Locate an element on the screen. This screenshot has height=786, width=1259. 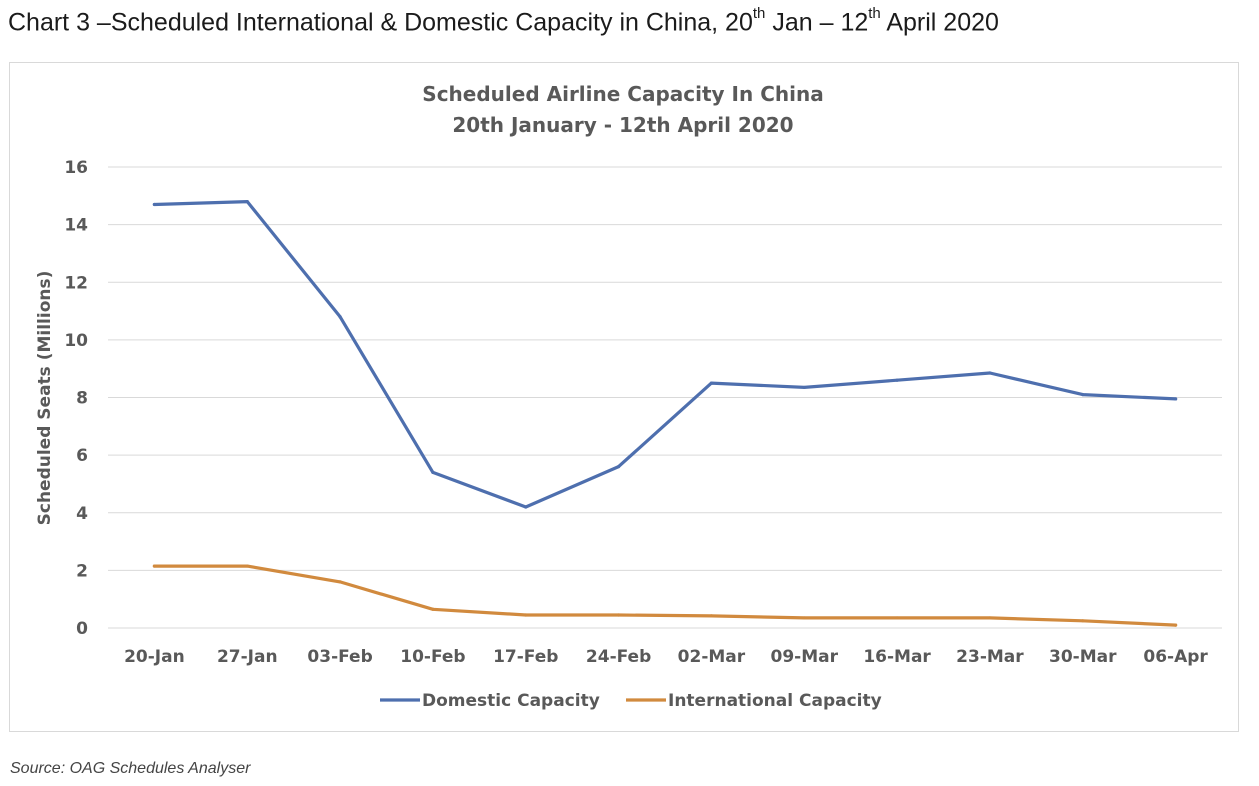
y-tick-label: 12 is located at coordinates (76, 283).